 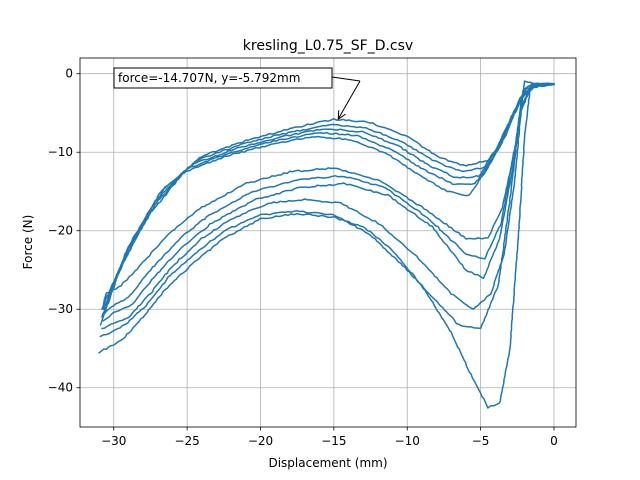 I want to click on annotation-text: force=-14.707N, y=-5.792mm, so click(x=209, y=78).